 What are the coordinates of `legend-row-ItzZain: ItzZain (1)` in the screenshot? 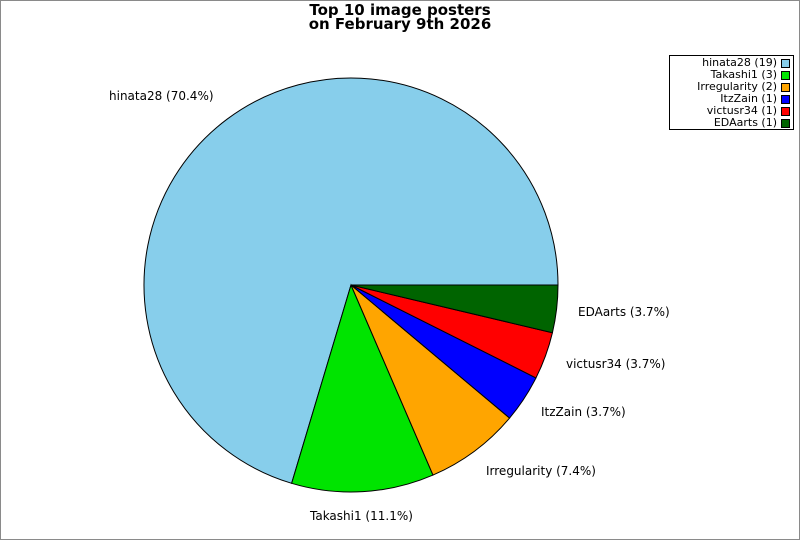 It's located at (731, 99).